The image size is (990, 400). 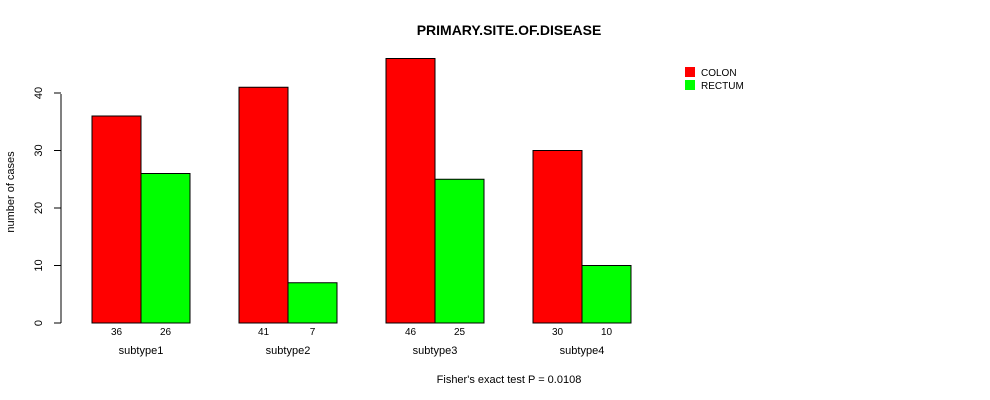 I want to click on legend-swatch-colon, so click(x=690, y=72).